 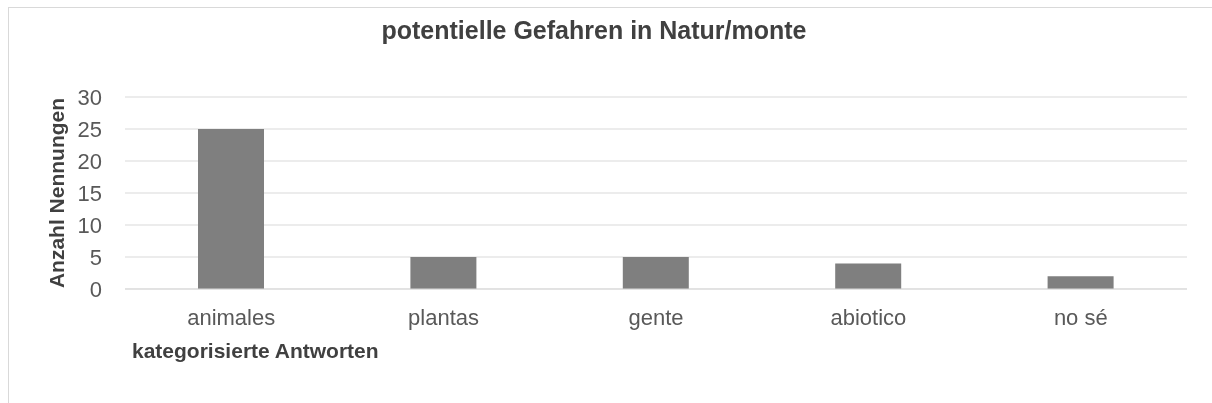 What do you see at coordinates (95, 289) in the screenshot?
I see `y-tick-label: 0` at bounding box center [95, 289].